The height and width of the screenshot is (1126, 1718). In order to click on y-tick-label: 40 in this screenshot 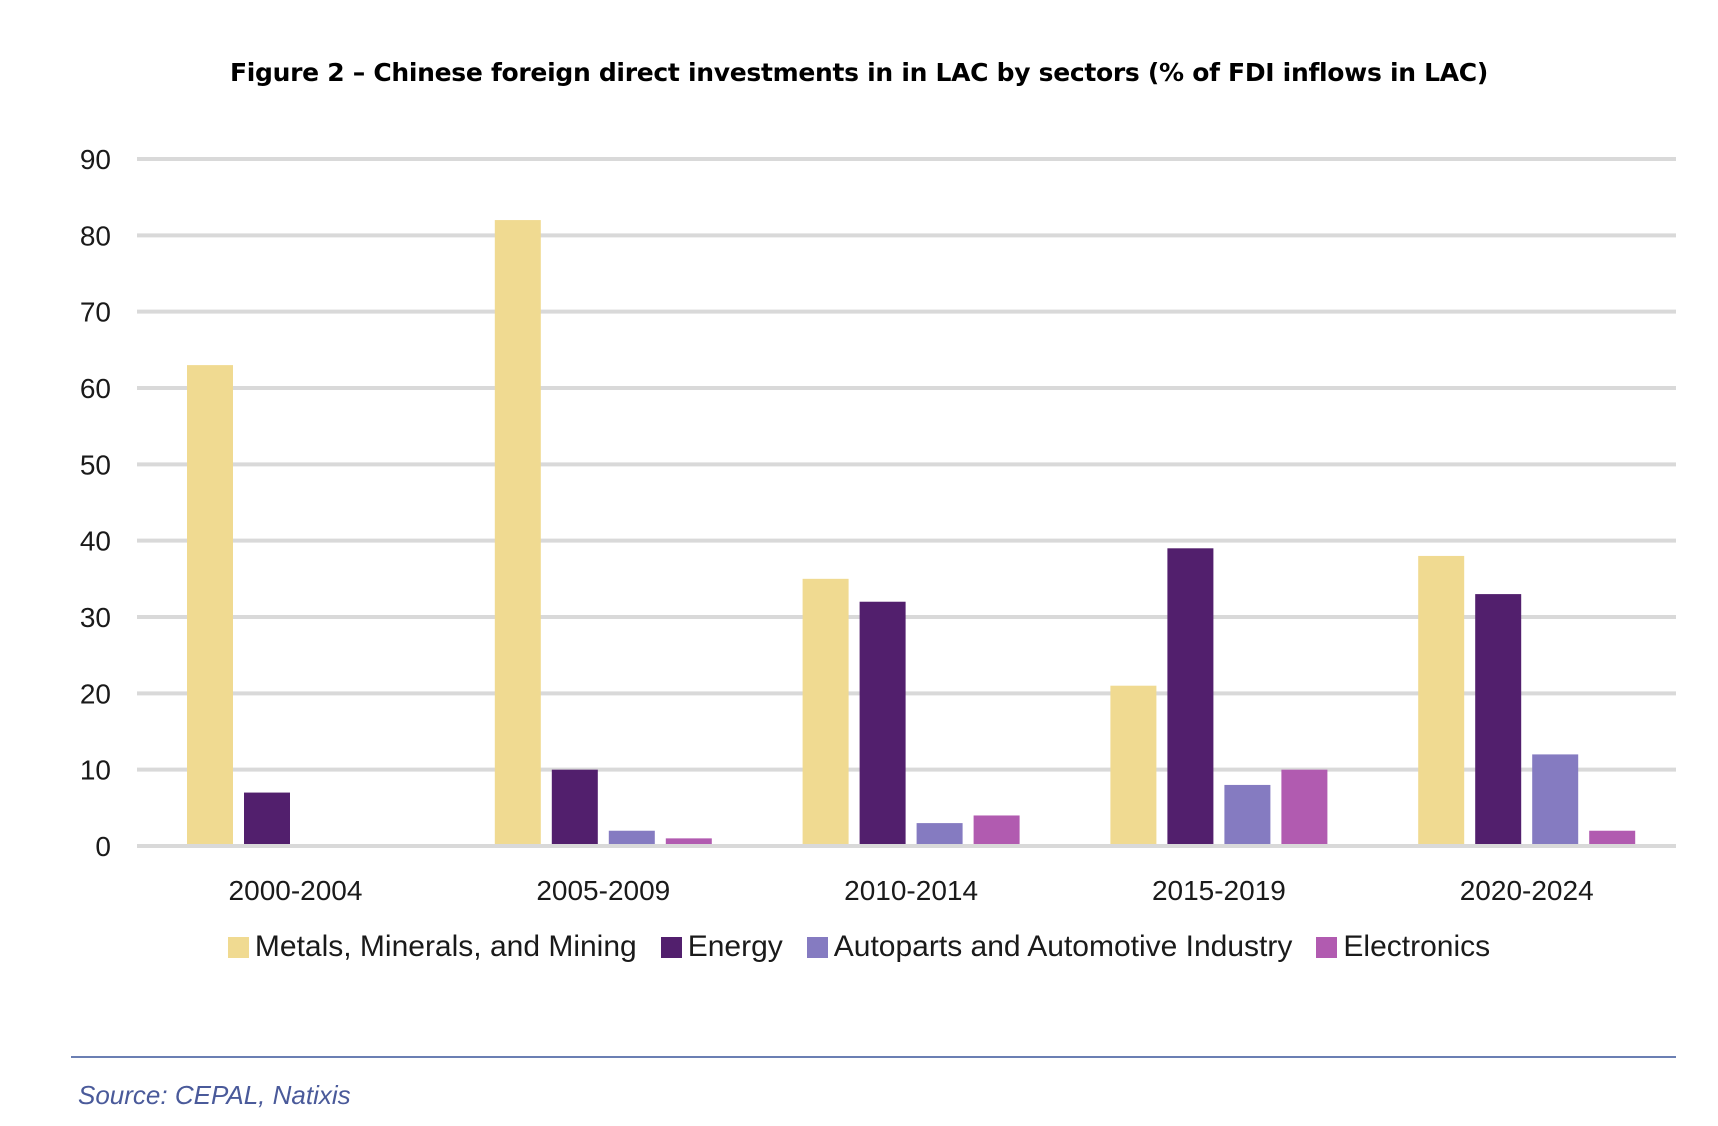, I will do `click(95, 541)`.